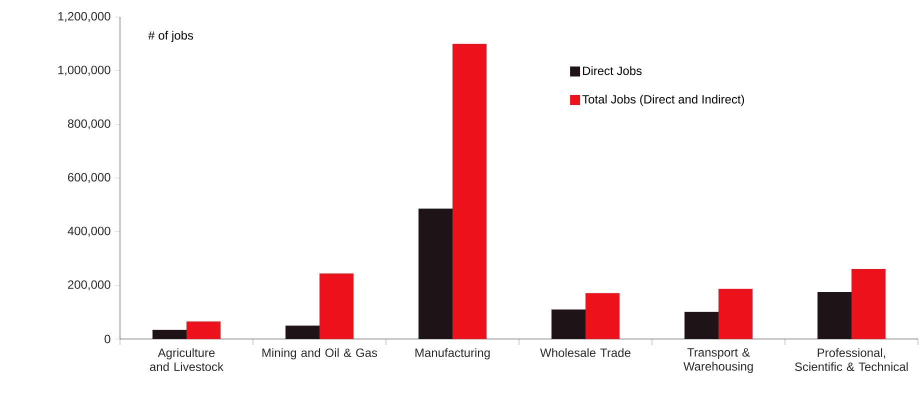  Describe the element at coordinates (320, 354) in the screenshot. I see `x-tick-label: Mining and Oil & Gas` at that location.